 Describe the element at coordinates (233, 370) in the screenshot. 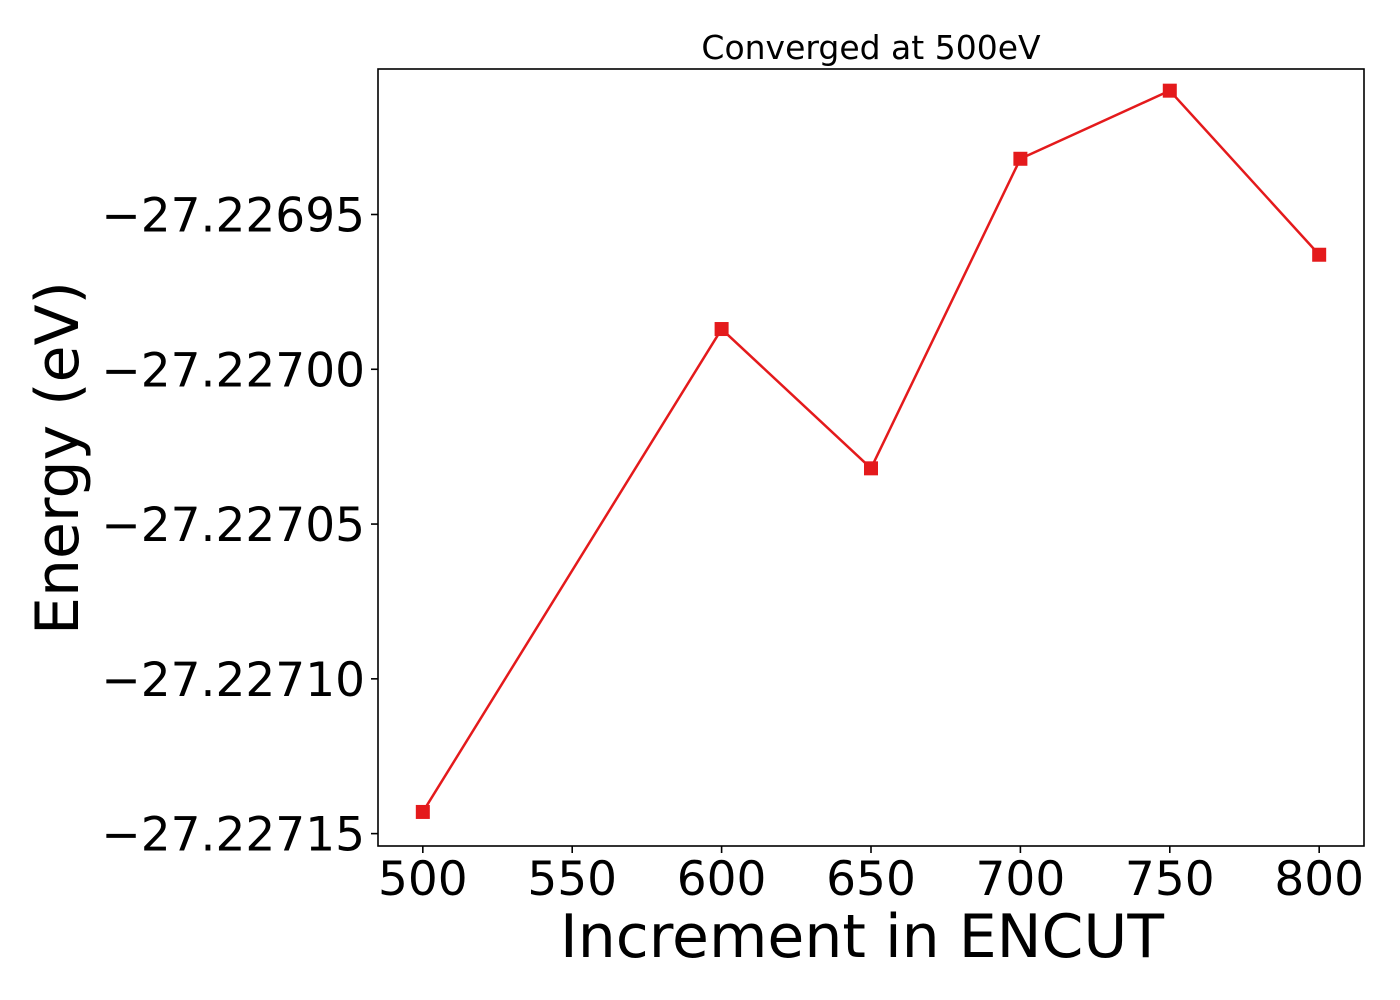

I see `y-tick-label: −27.22700` at that location.